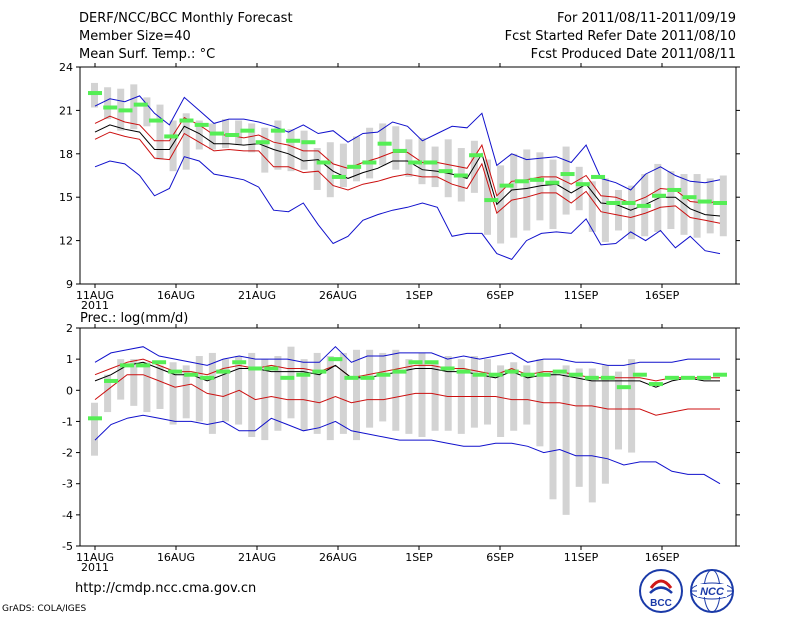 This screenshot has height=618, width=800. What do you see at coordinates (66, 110) in the screenshot?
I see `temp-ytick-label: 21` at bounding box center [66, 110].